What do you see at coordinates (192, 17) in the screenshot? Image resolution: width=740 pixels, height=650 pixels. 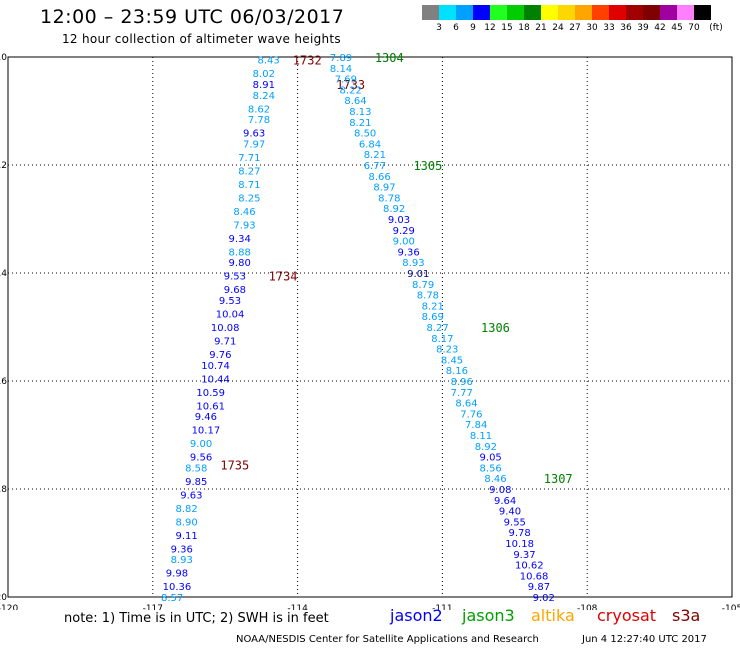 I see `map-title: 12:00 – 23:59 UTC 06/03/2017` at bounding box center [192, 17].